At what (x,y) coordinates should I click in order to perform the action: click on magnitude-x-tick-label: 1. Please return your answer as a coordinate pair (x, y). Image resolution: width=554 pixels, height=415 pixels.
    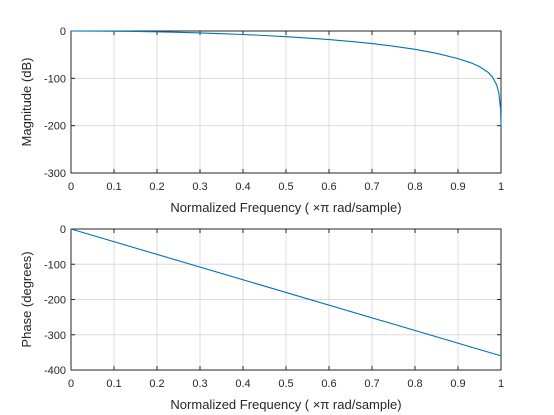
    Looking at the image, I should click on (501, 187).